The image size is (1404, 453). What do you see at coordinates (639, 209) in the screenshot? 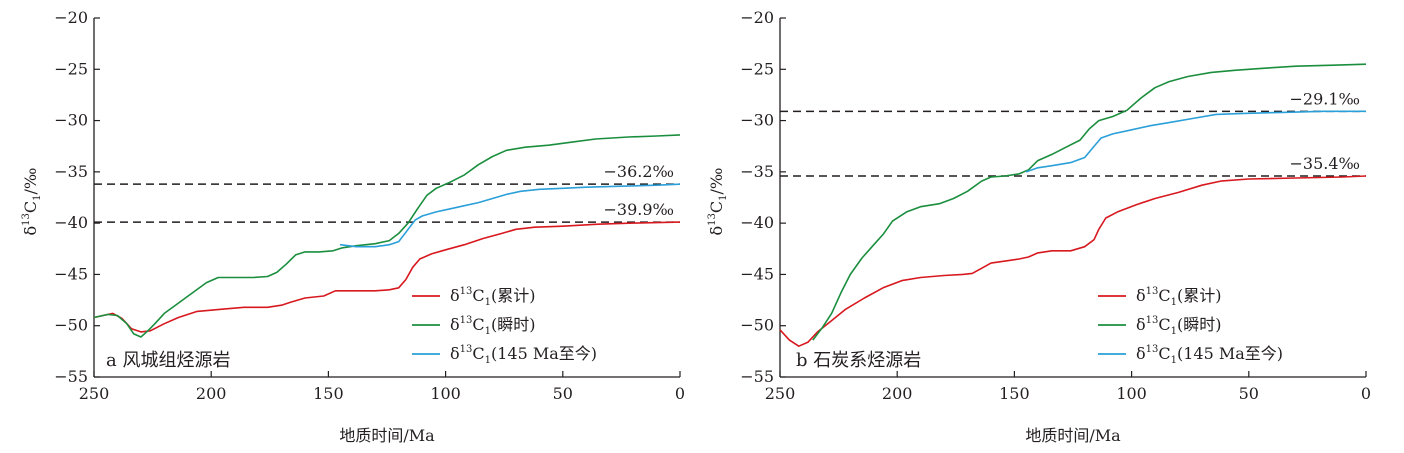
I see `reference-line-label: −39.9‰` at bounding box center [639, 209].